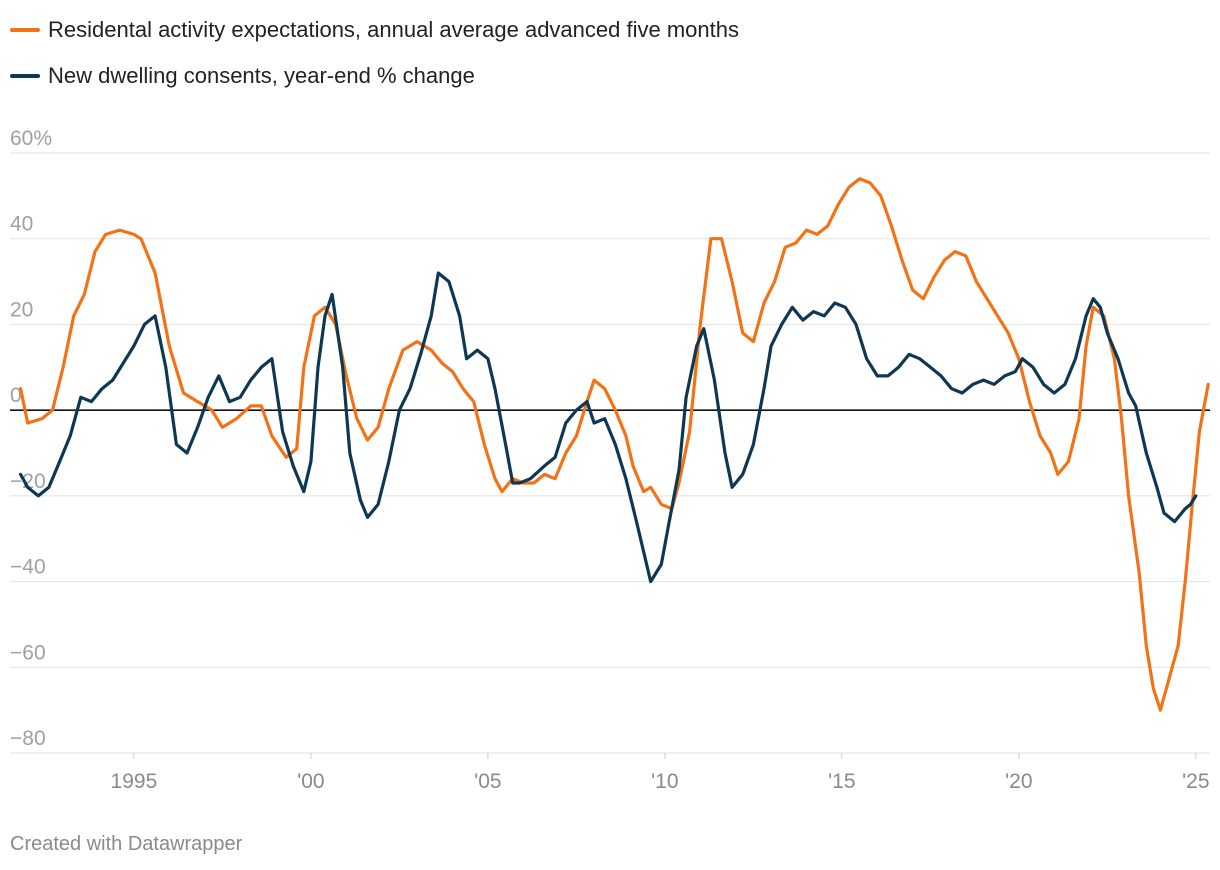 This screenshot has width=1220, height=870. Describe the element at coordinates (25, 76) in the screenshot. I see `legend-swatch-navy` at that location.